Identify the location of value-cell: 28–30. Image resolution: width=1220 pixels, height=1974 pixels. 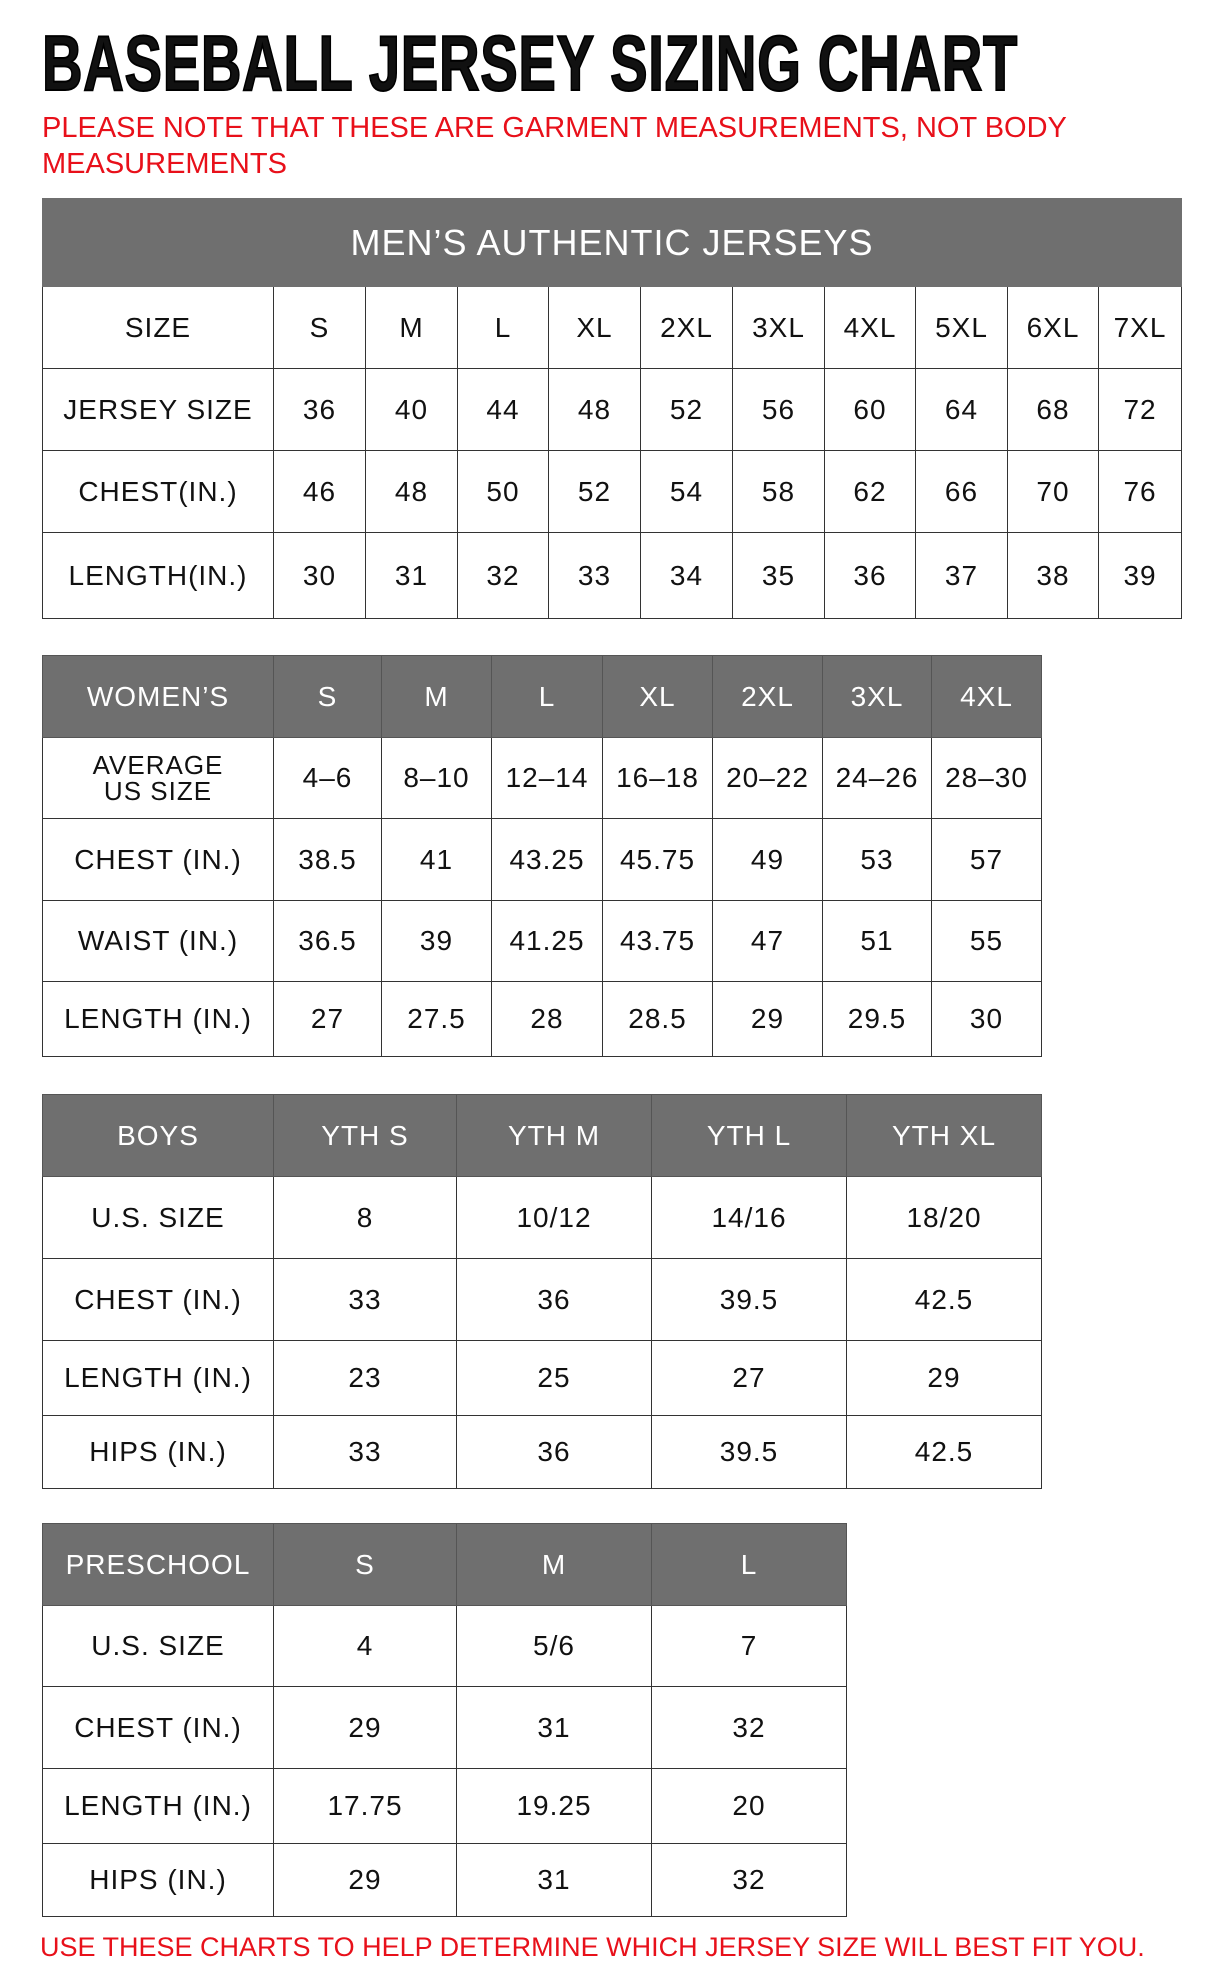
(986, 778).